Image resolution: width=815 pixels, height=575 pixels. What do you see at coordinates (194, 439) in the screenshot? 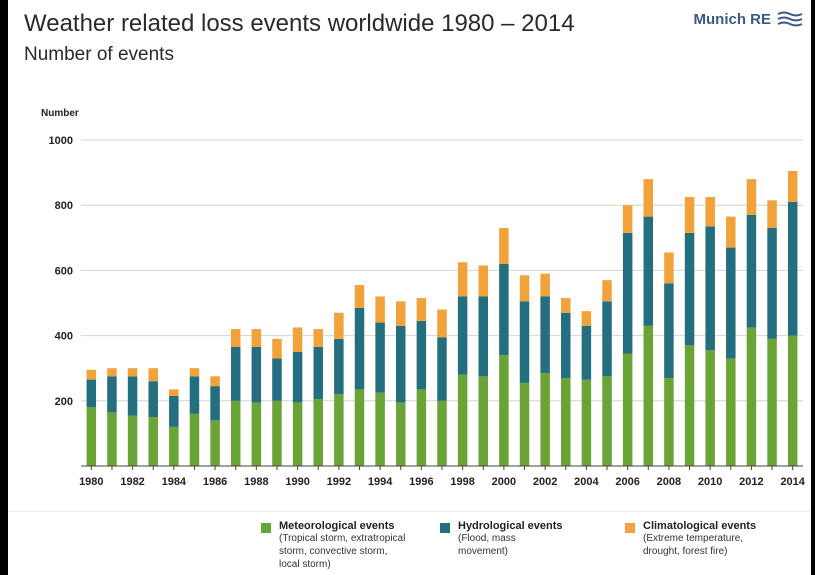
I see `bar-meteorological-1985` at bounding box center [194, 439].